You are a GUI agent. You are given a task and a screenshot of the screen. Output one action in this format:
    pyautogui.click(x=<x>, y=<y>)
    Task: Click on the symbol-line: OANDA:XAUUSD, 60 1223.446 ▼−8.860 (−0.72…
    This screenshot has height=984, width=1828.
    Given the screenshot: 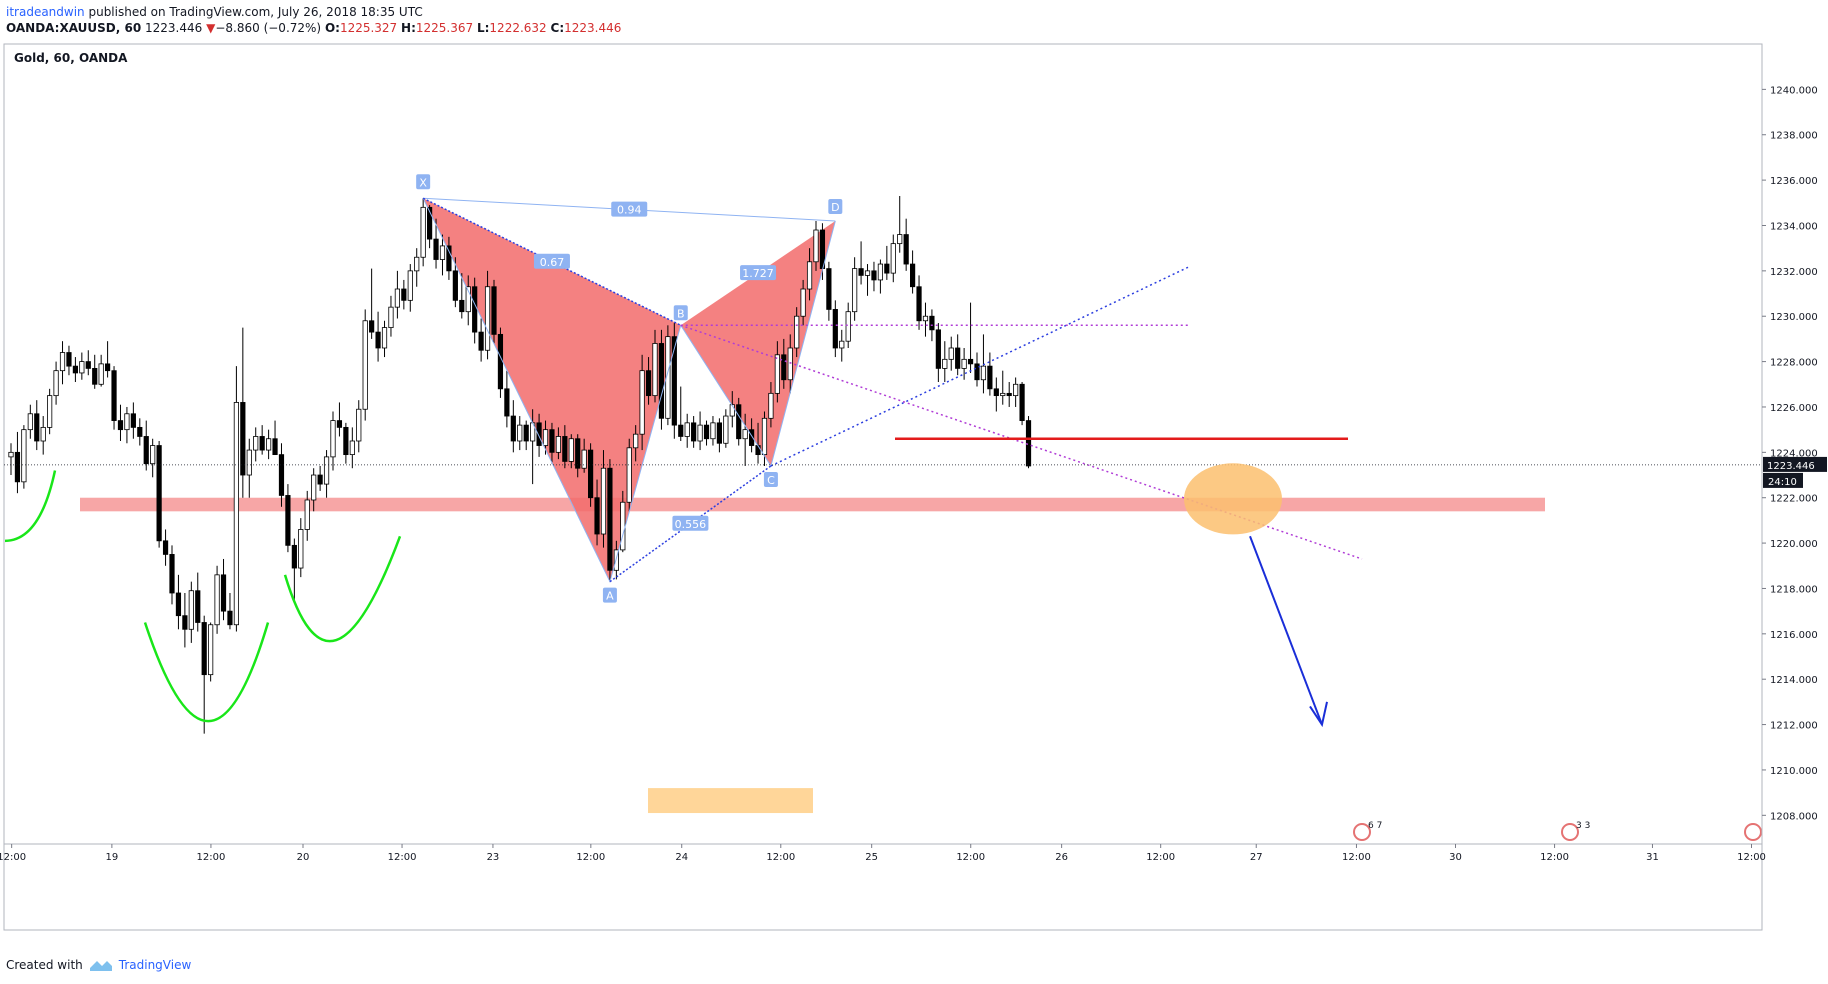 What is the action you would take?
    pyautogui.click(x=313, y=28)
    